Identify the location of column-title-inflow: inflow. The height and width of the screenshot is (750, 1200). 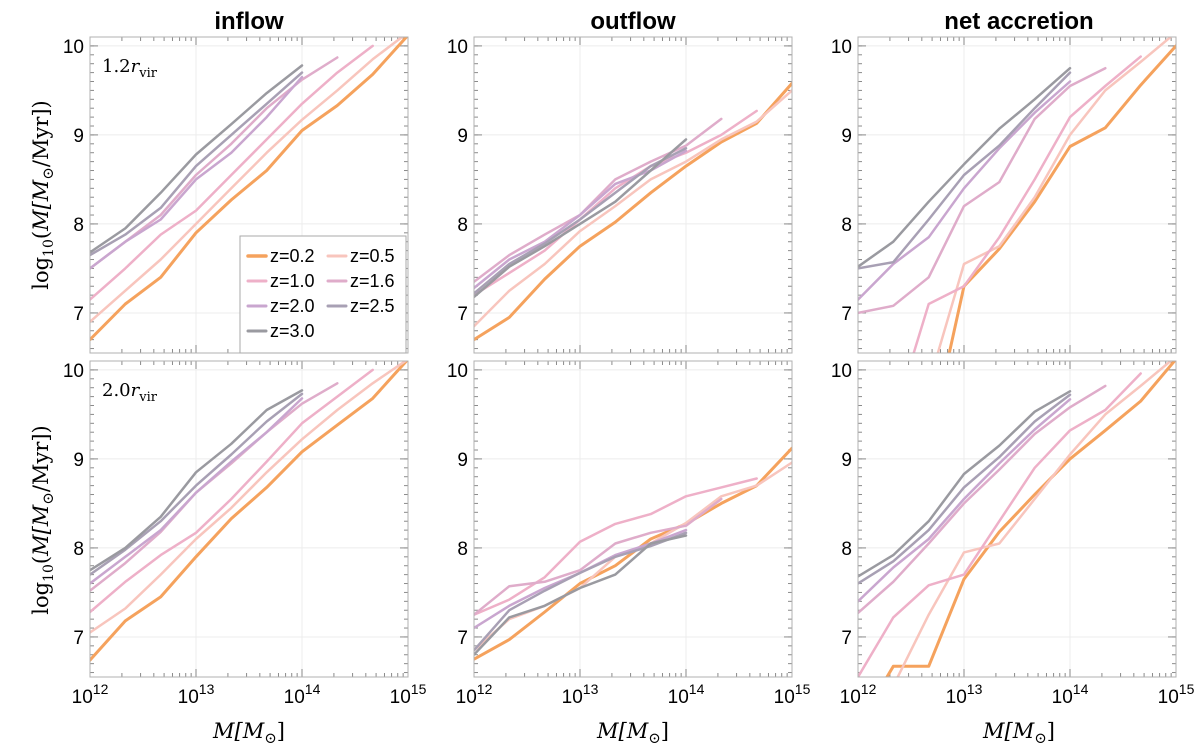
(249, 21).